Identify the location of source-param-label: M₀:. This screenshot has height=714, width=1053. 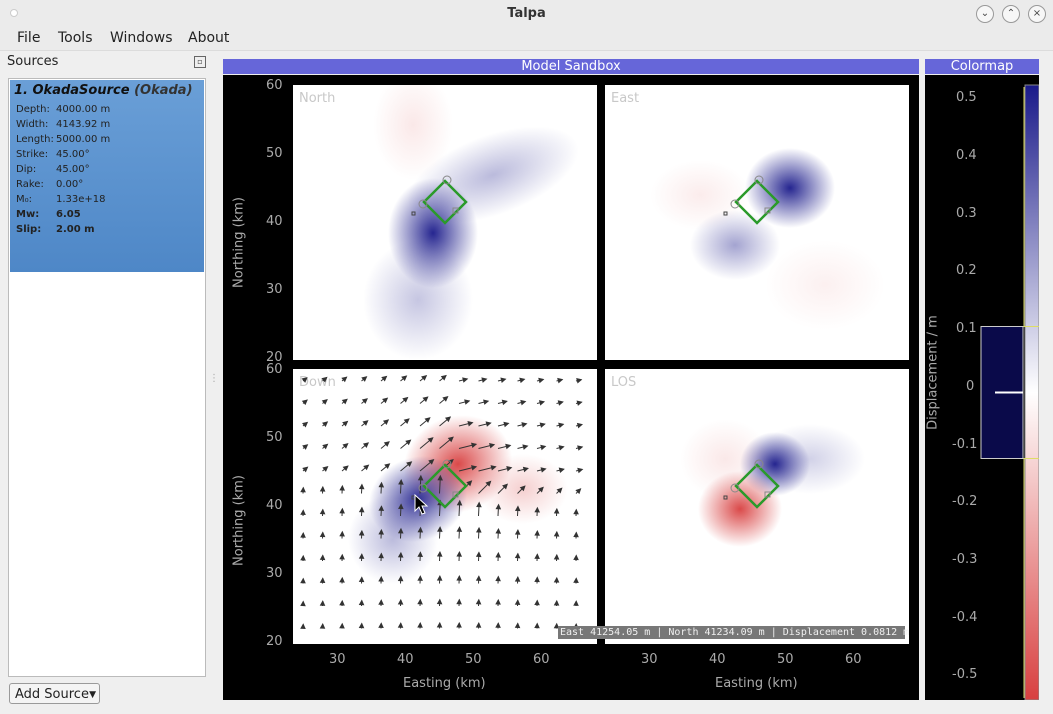
(24, 199).